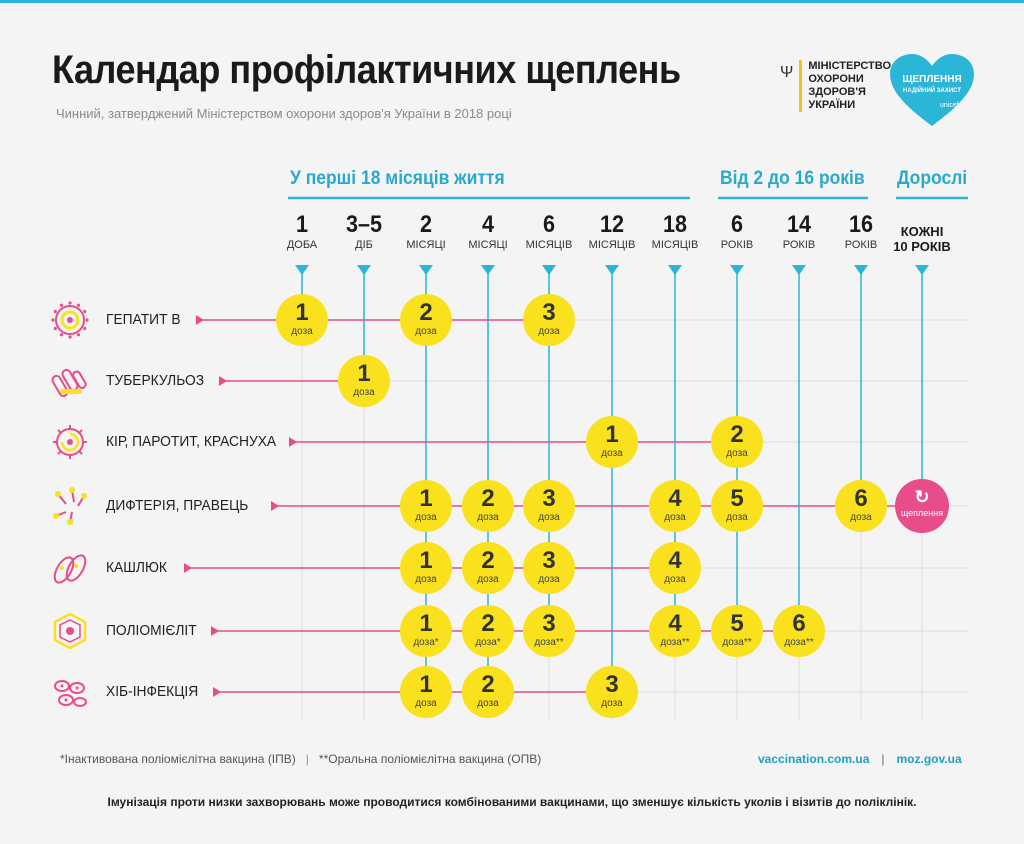 The image size is (1024, 844). I want to click on ministry-logo: Ψ Міністерство охорони здоров'я України, so click(835, 86).